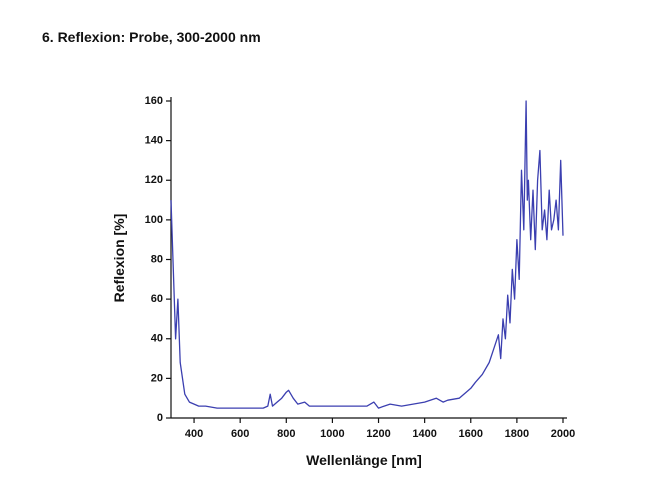 The height and width of the screenshot is (500, 650). Describe the element at coordinates (154, 220) in the screenshot. I see `y-tick-label: 100` at that location.